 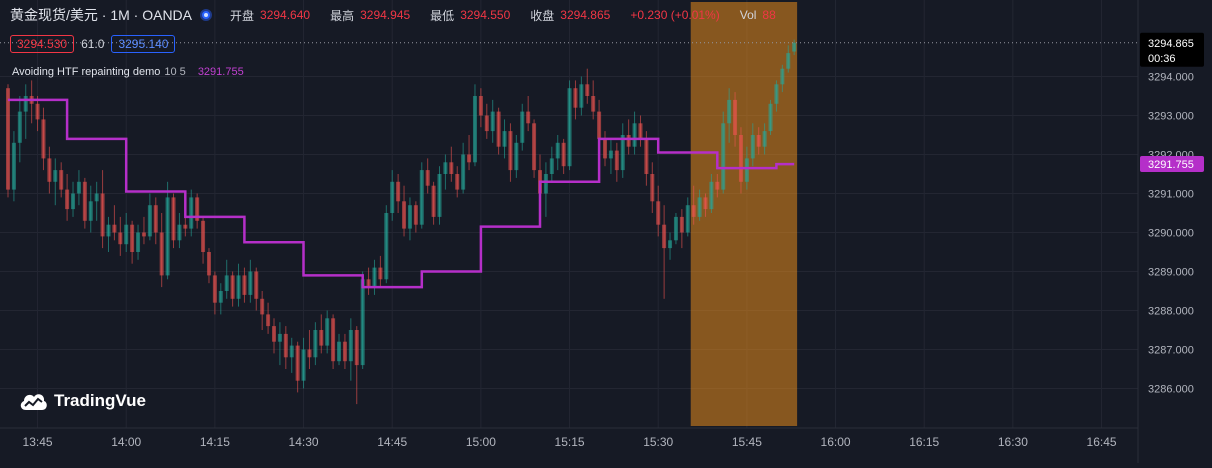 What do you see at coordinates (101, 15) in the screenshot?
I see `symbol-title: 黄金现货/美元 · 1M · OANDA` at bounding box center [101, 15].